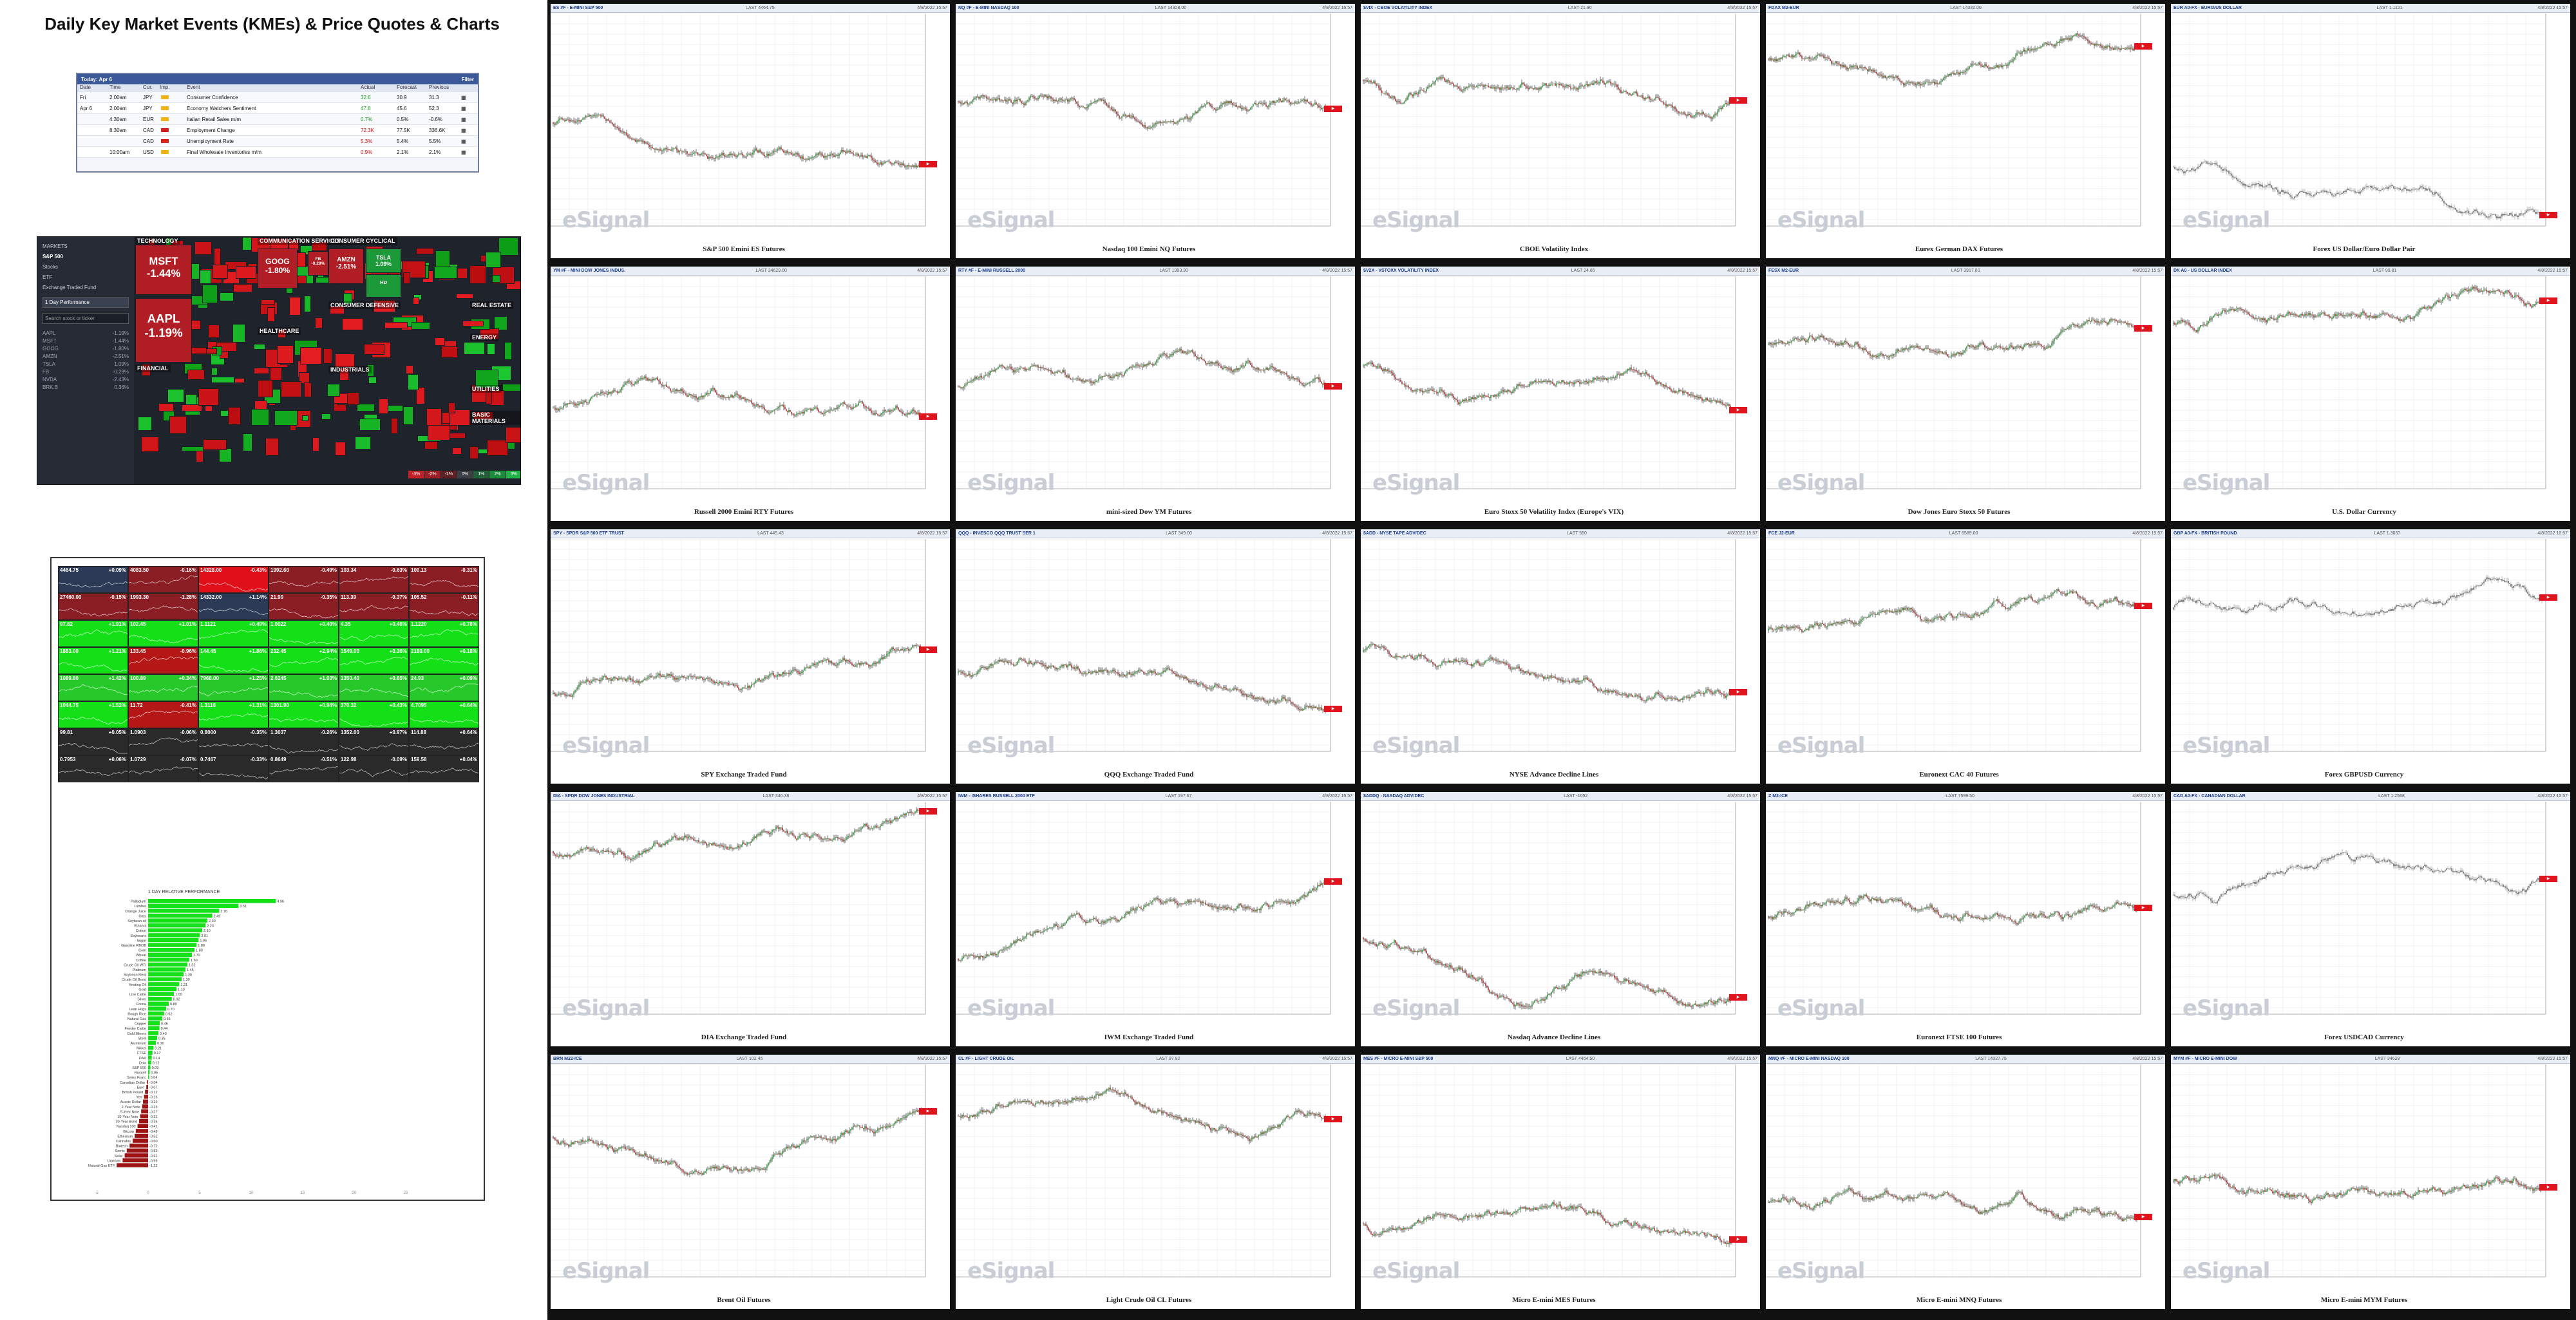 The width and height of the screenshot is (2576, 1320). Describe the element at coordinates (163, 330) in the screenshot. I see `heatmap-tile-aapl: AAPL -1.19%` at that location.